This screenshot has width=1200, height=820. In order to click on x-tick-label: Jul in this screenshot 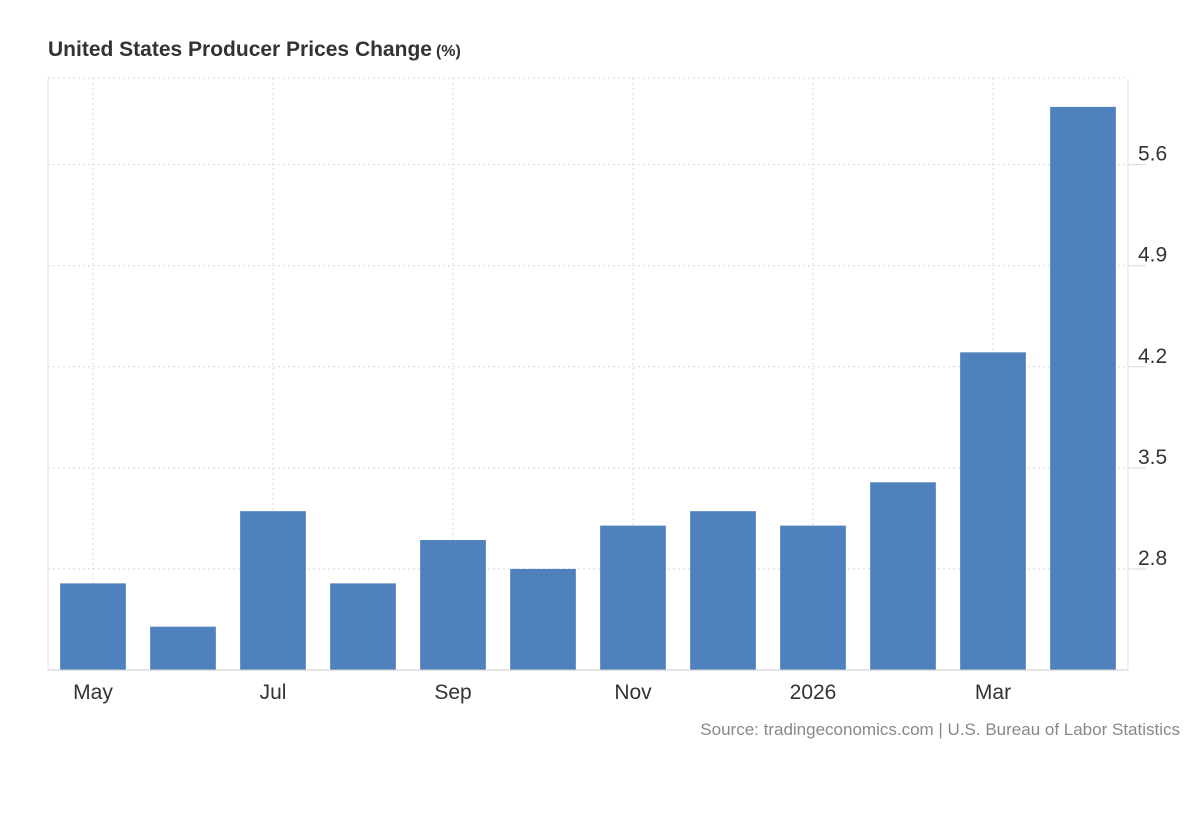, I will do `click(273, 692)`.